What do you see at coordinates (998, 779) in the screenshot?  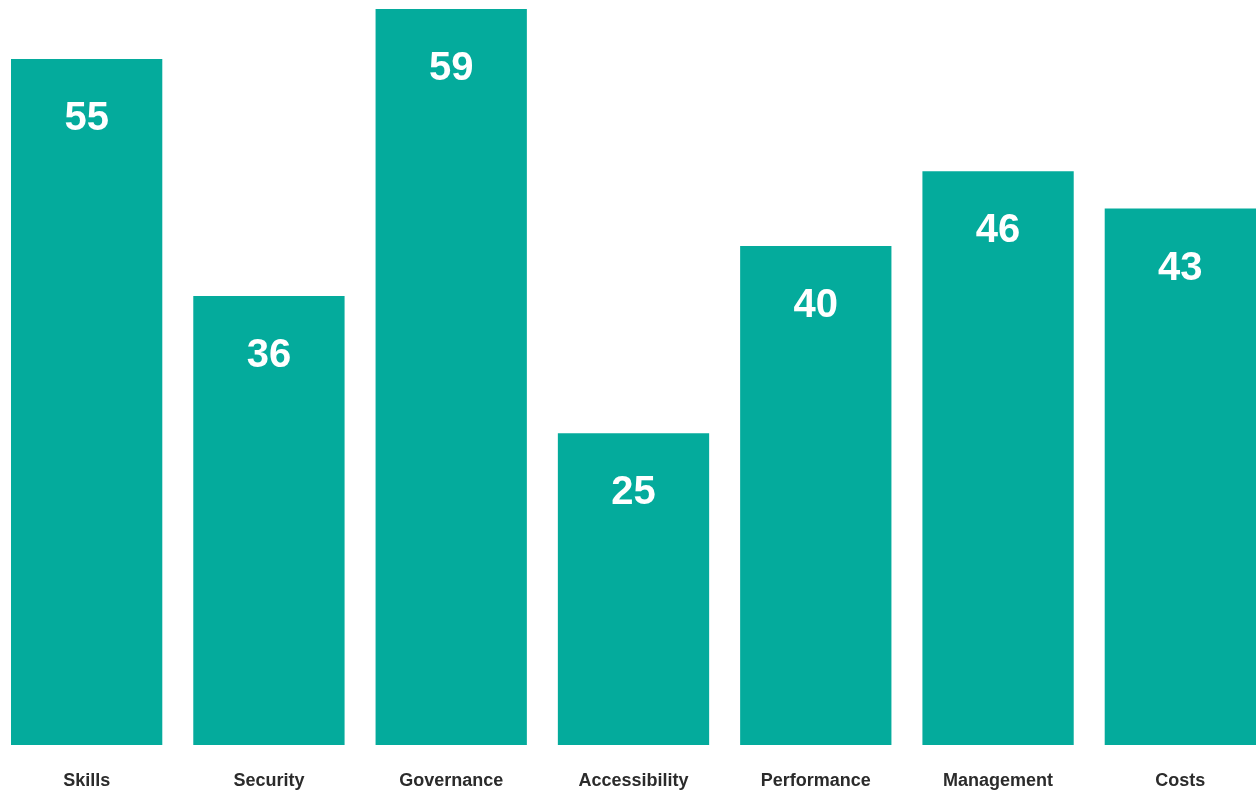 I see `x-tick-label: Management` at bounding box center [998, 779].